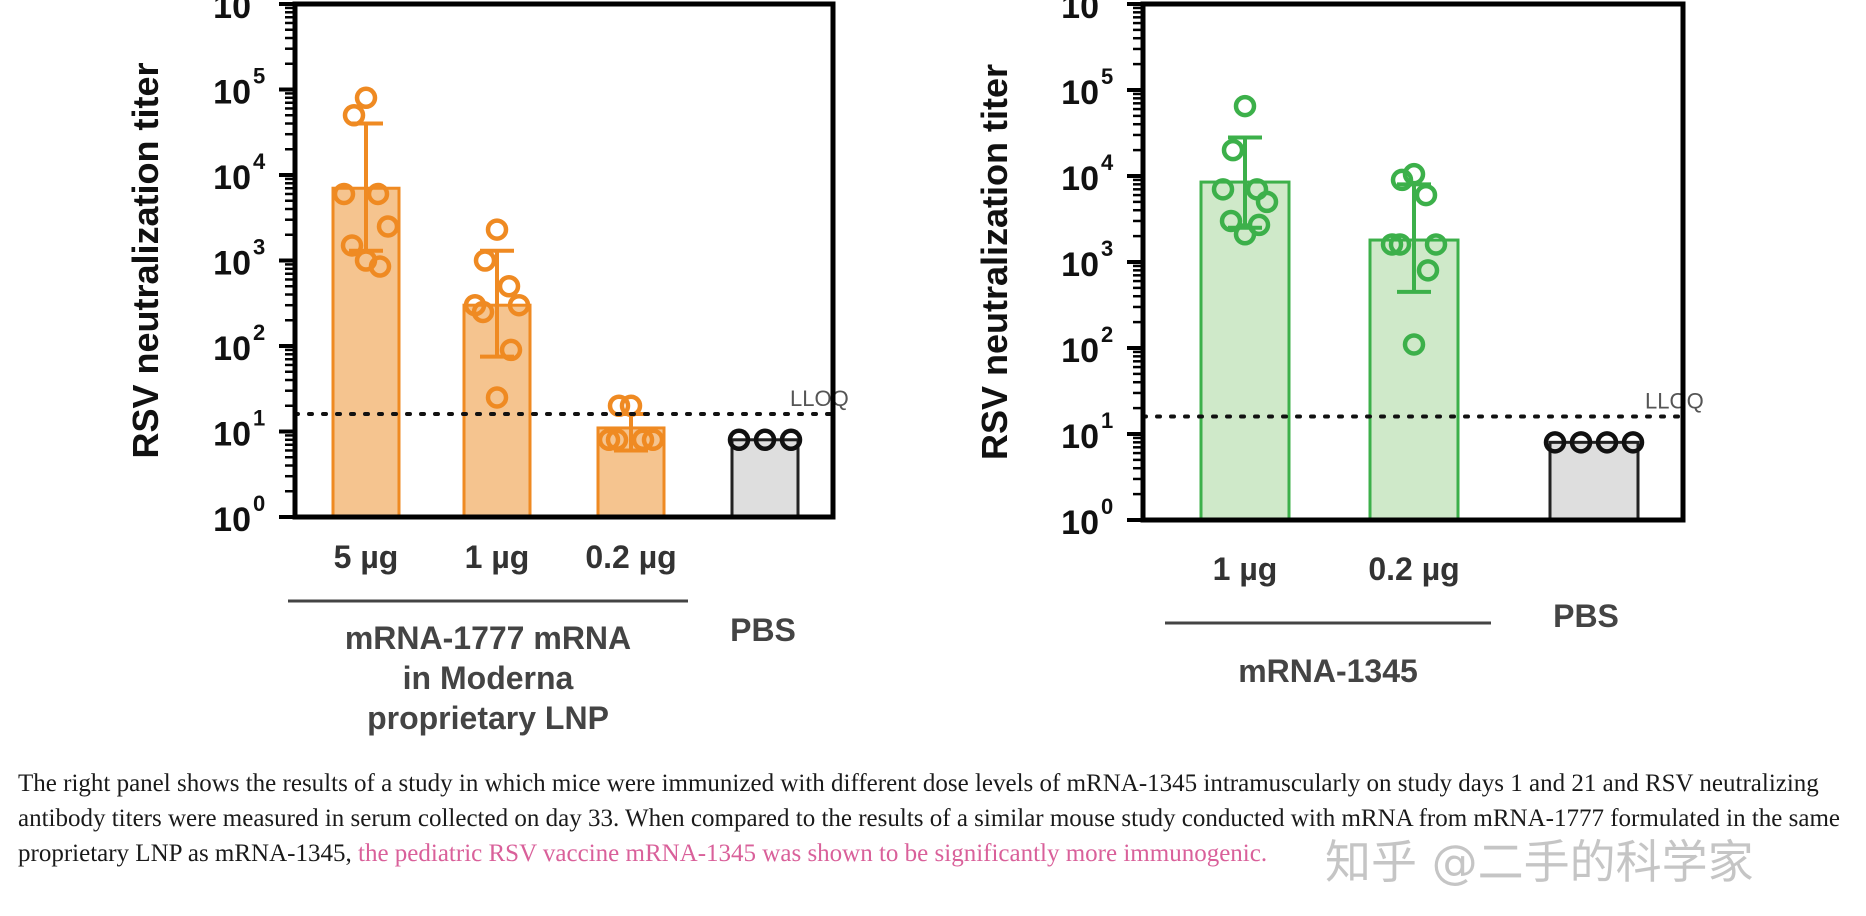 This screenshot has height=916, width=1866. I want to click on group-label-line: mRNA-1345, so click(1328, 671).